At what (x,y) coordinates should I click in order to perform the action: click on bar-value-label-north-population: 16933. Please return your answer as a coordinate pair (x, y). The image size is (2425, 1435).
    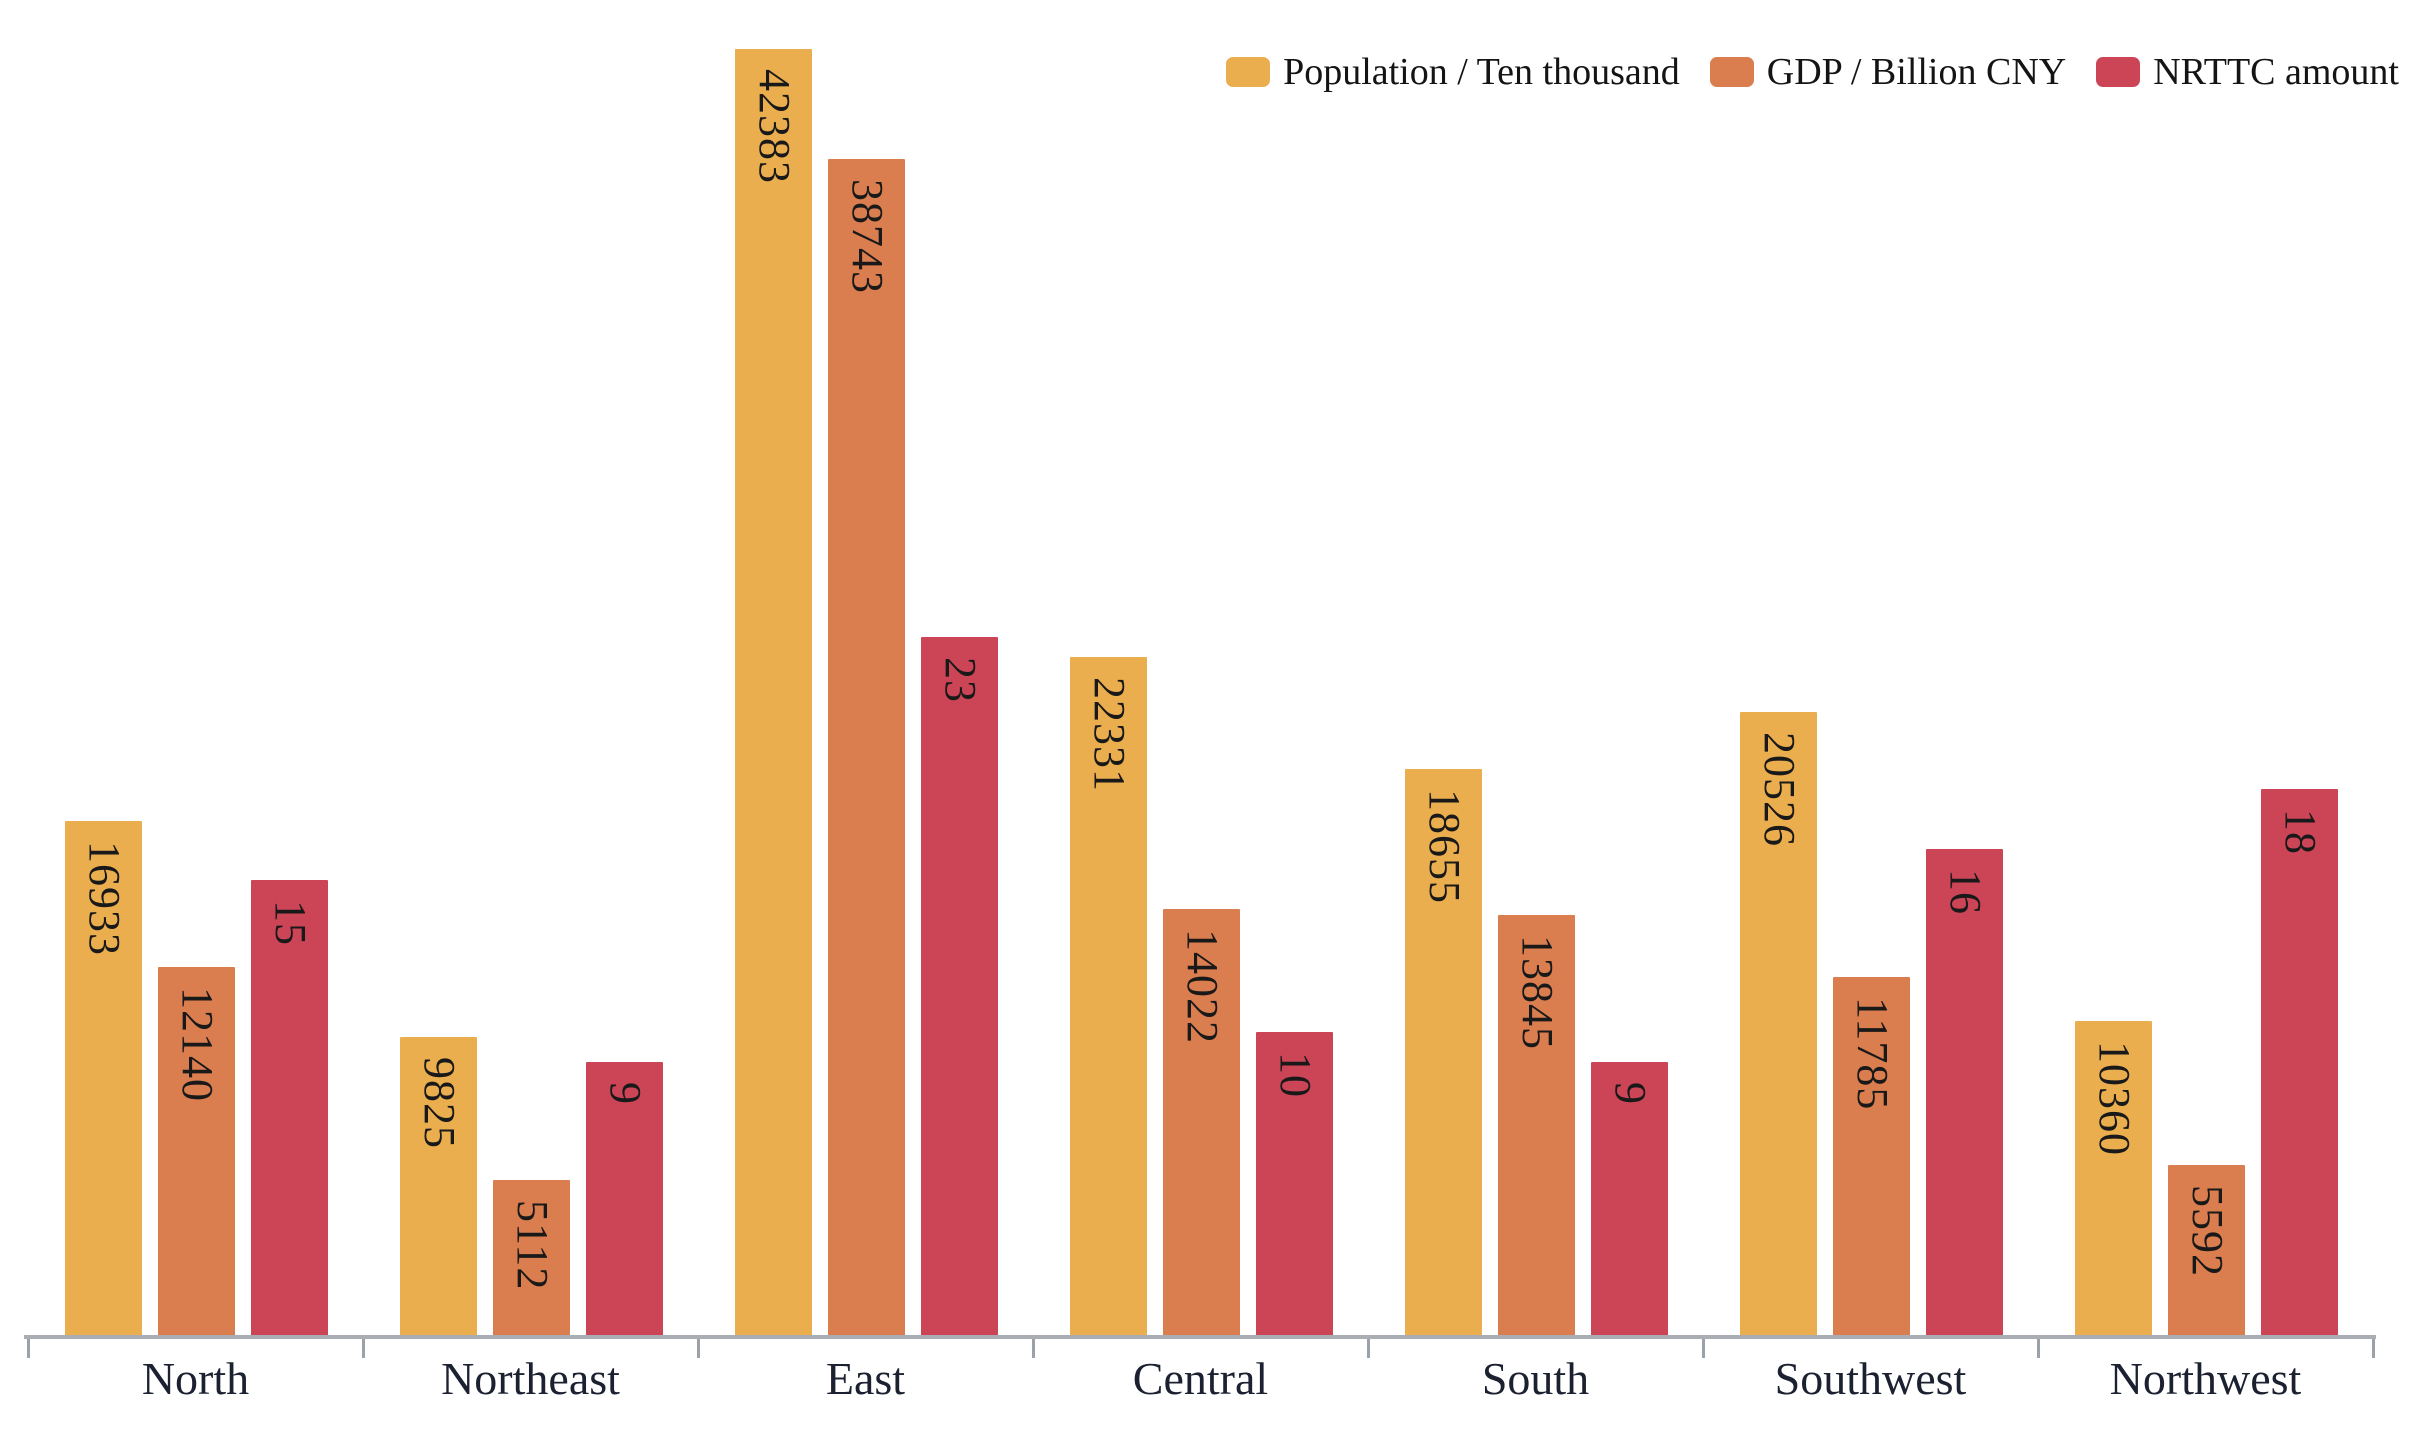
    Looking at the image, I should click on (104, 899).